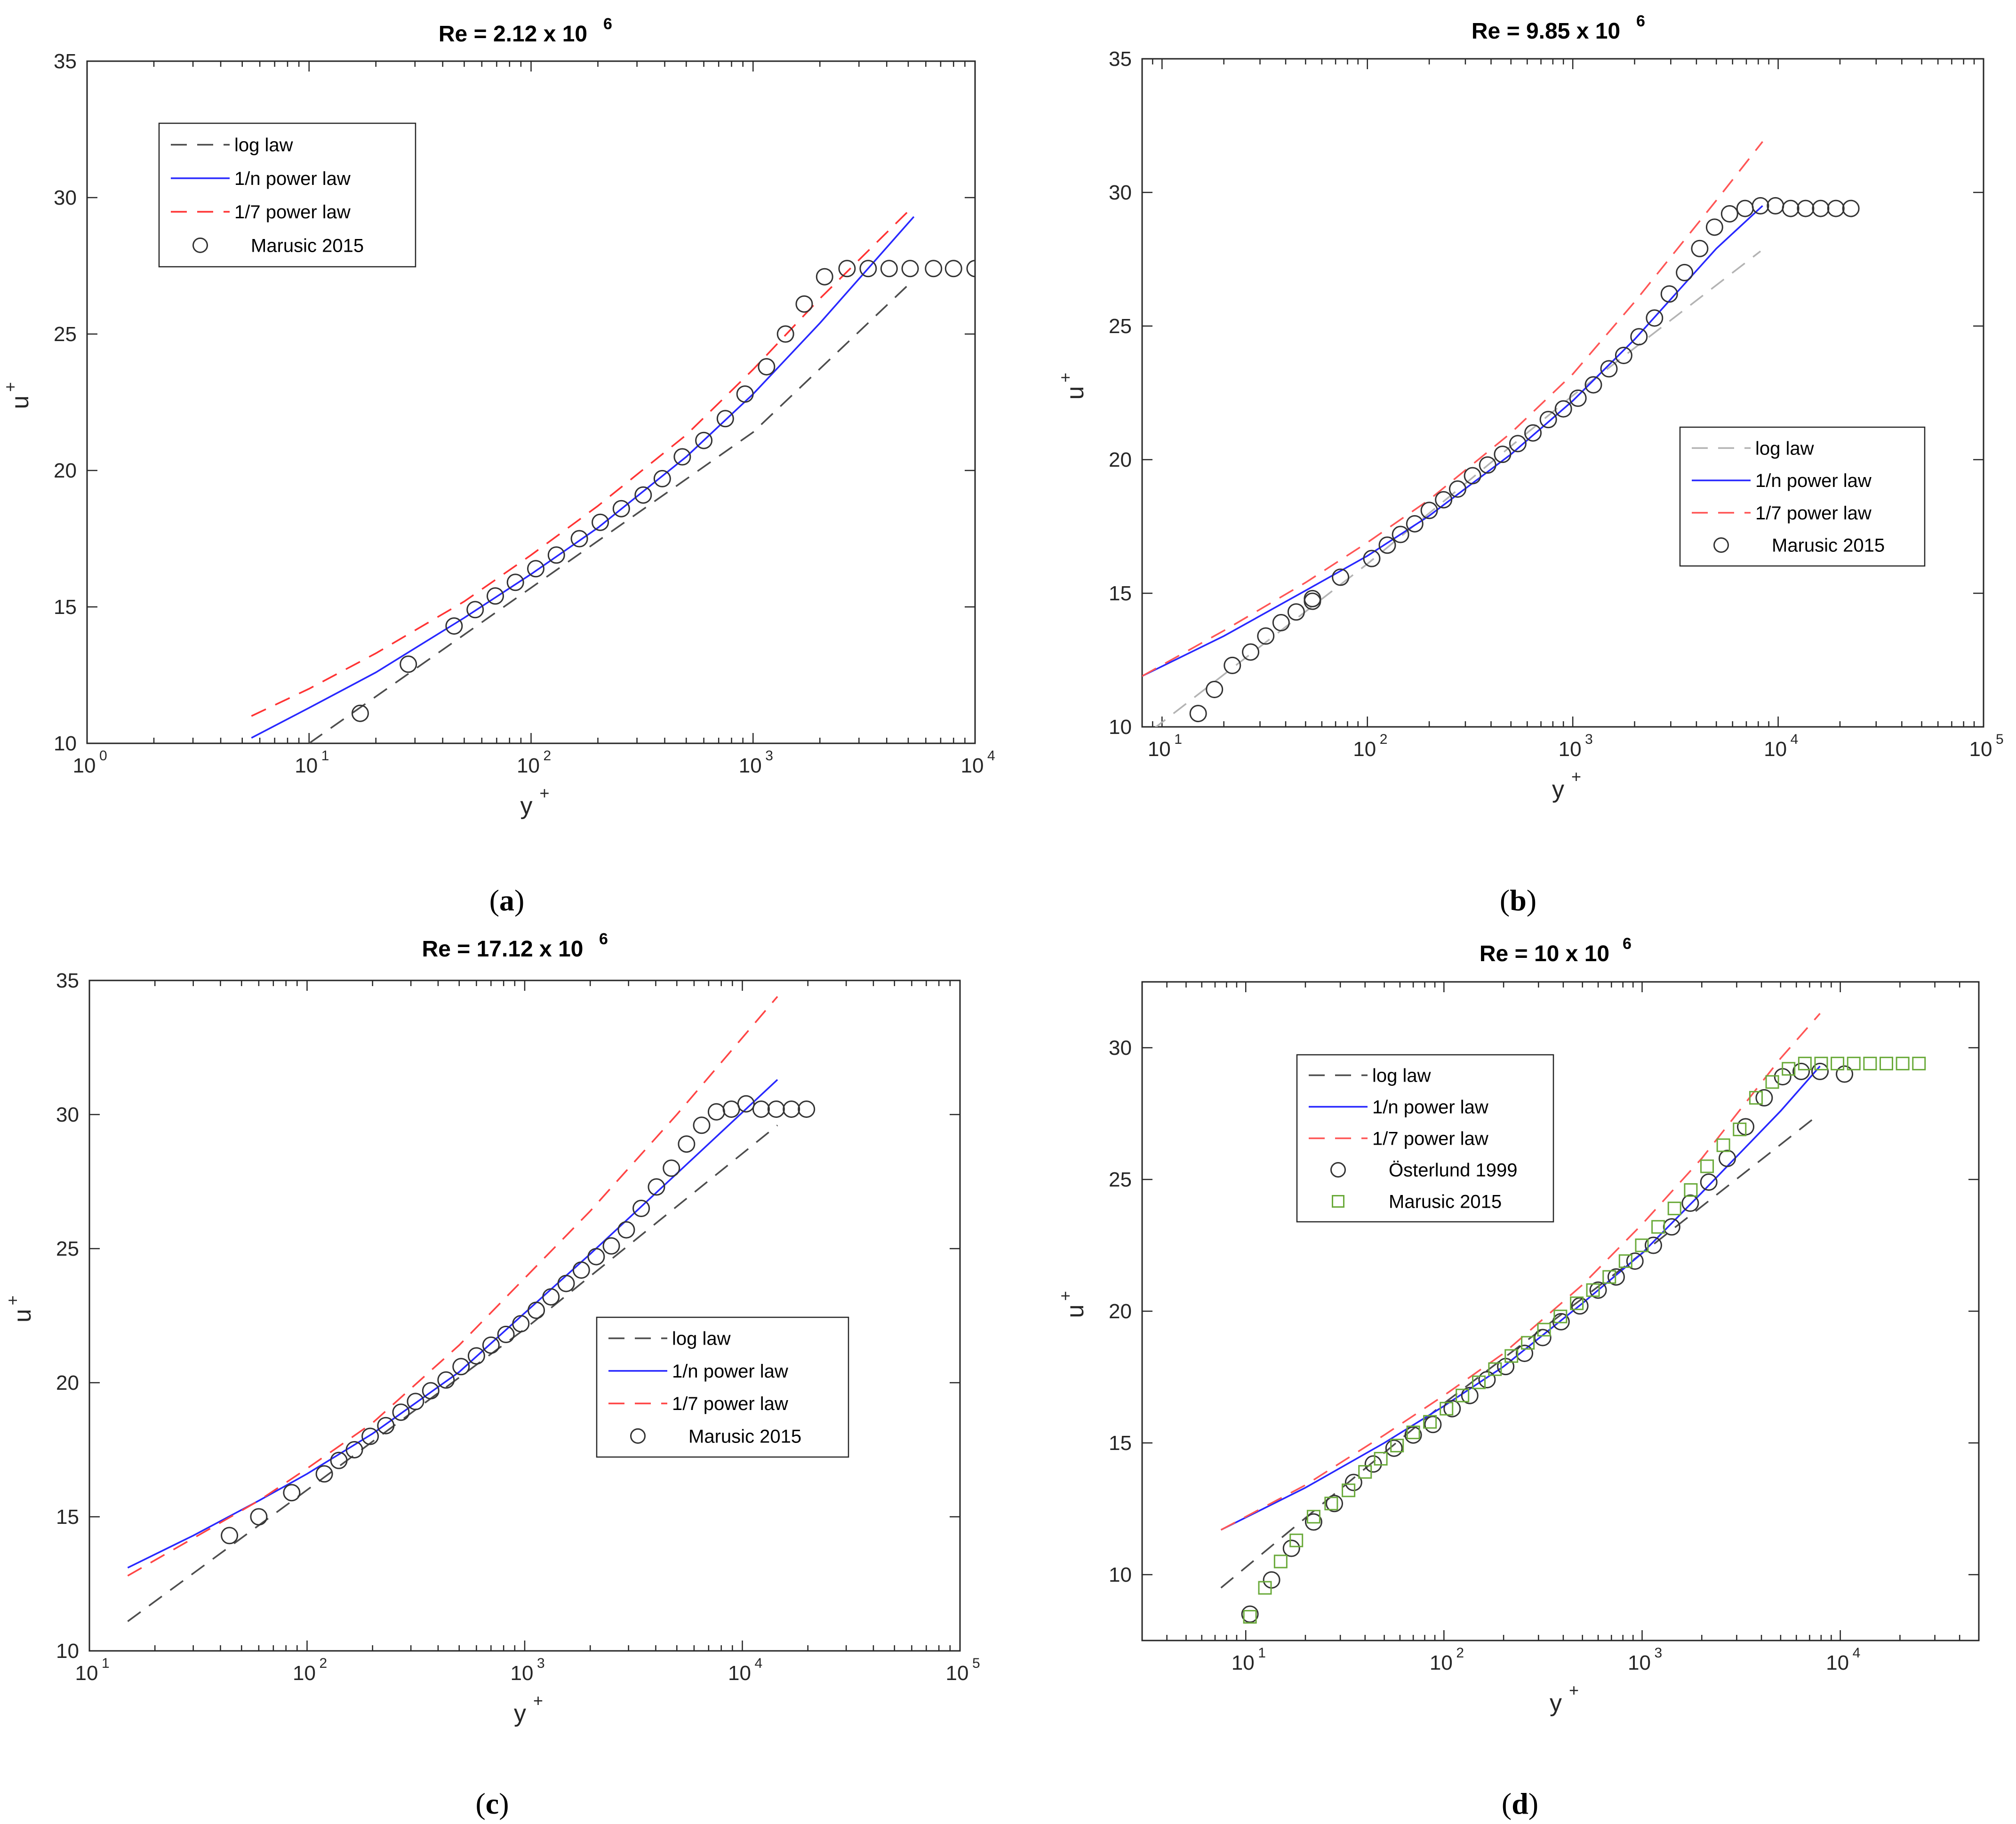 Image resolution: width=2016 pixels, height=1824 pixels. Describe the element at coordinates (1384, 739) in the screenshot. I see `x-tick-exponent: 2` at that location.